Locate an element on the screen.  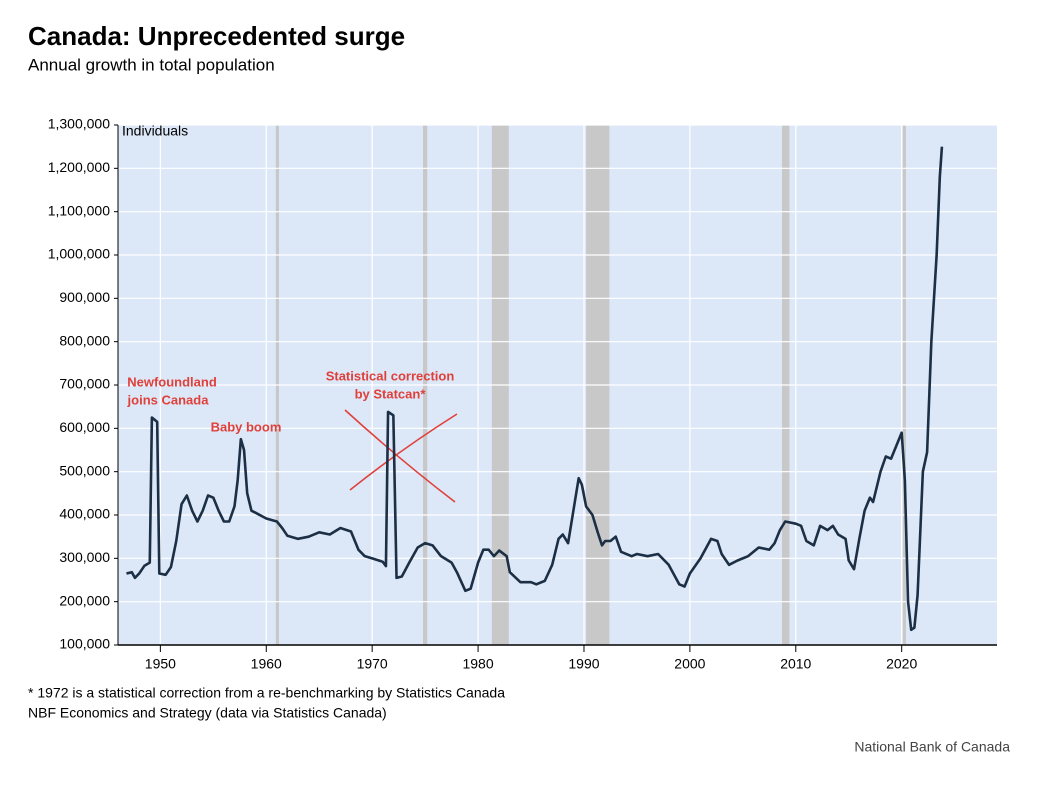
chart-subtitle: Annual growth in total population is located at coordinates (151, 64).